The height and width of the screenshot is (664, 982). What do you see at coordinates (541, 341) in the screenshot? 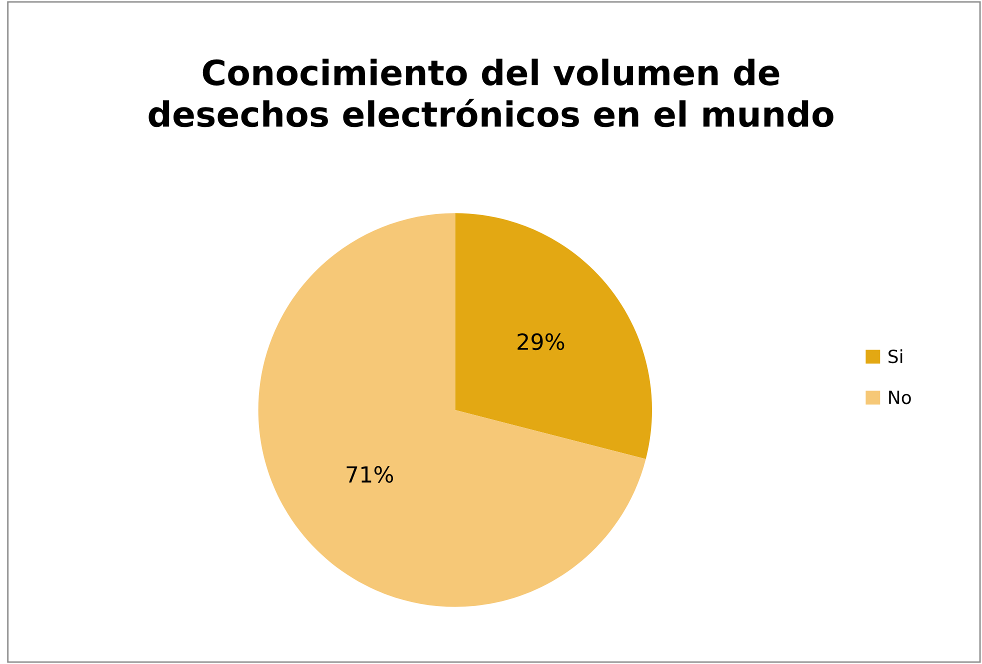
I see `data-label: 29%` at bounding box center [541, 341].